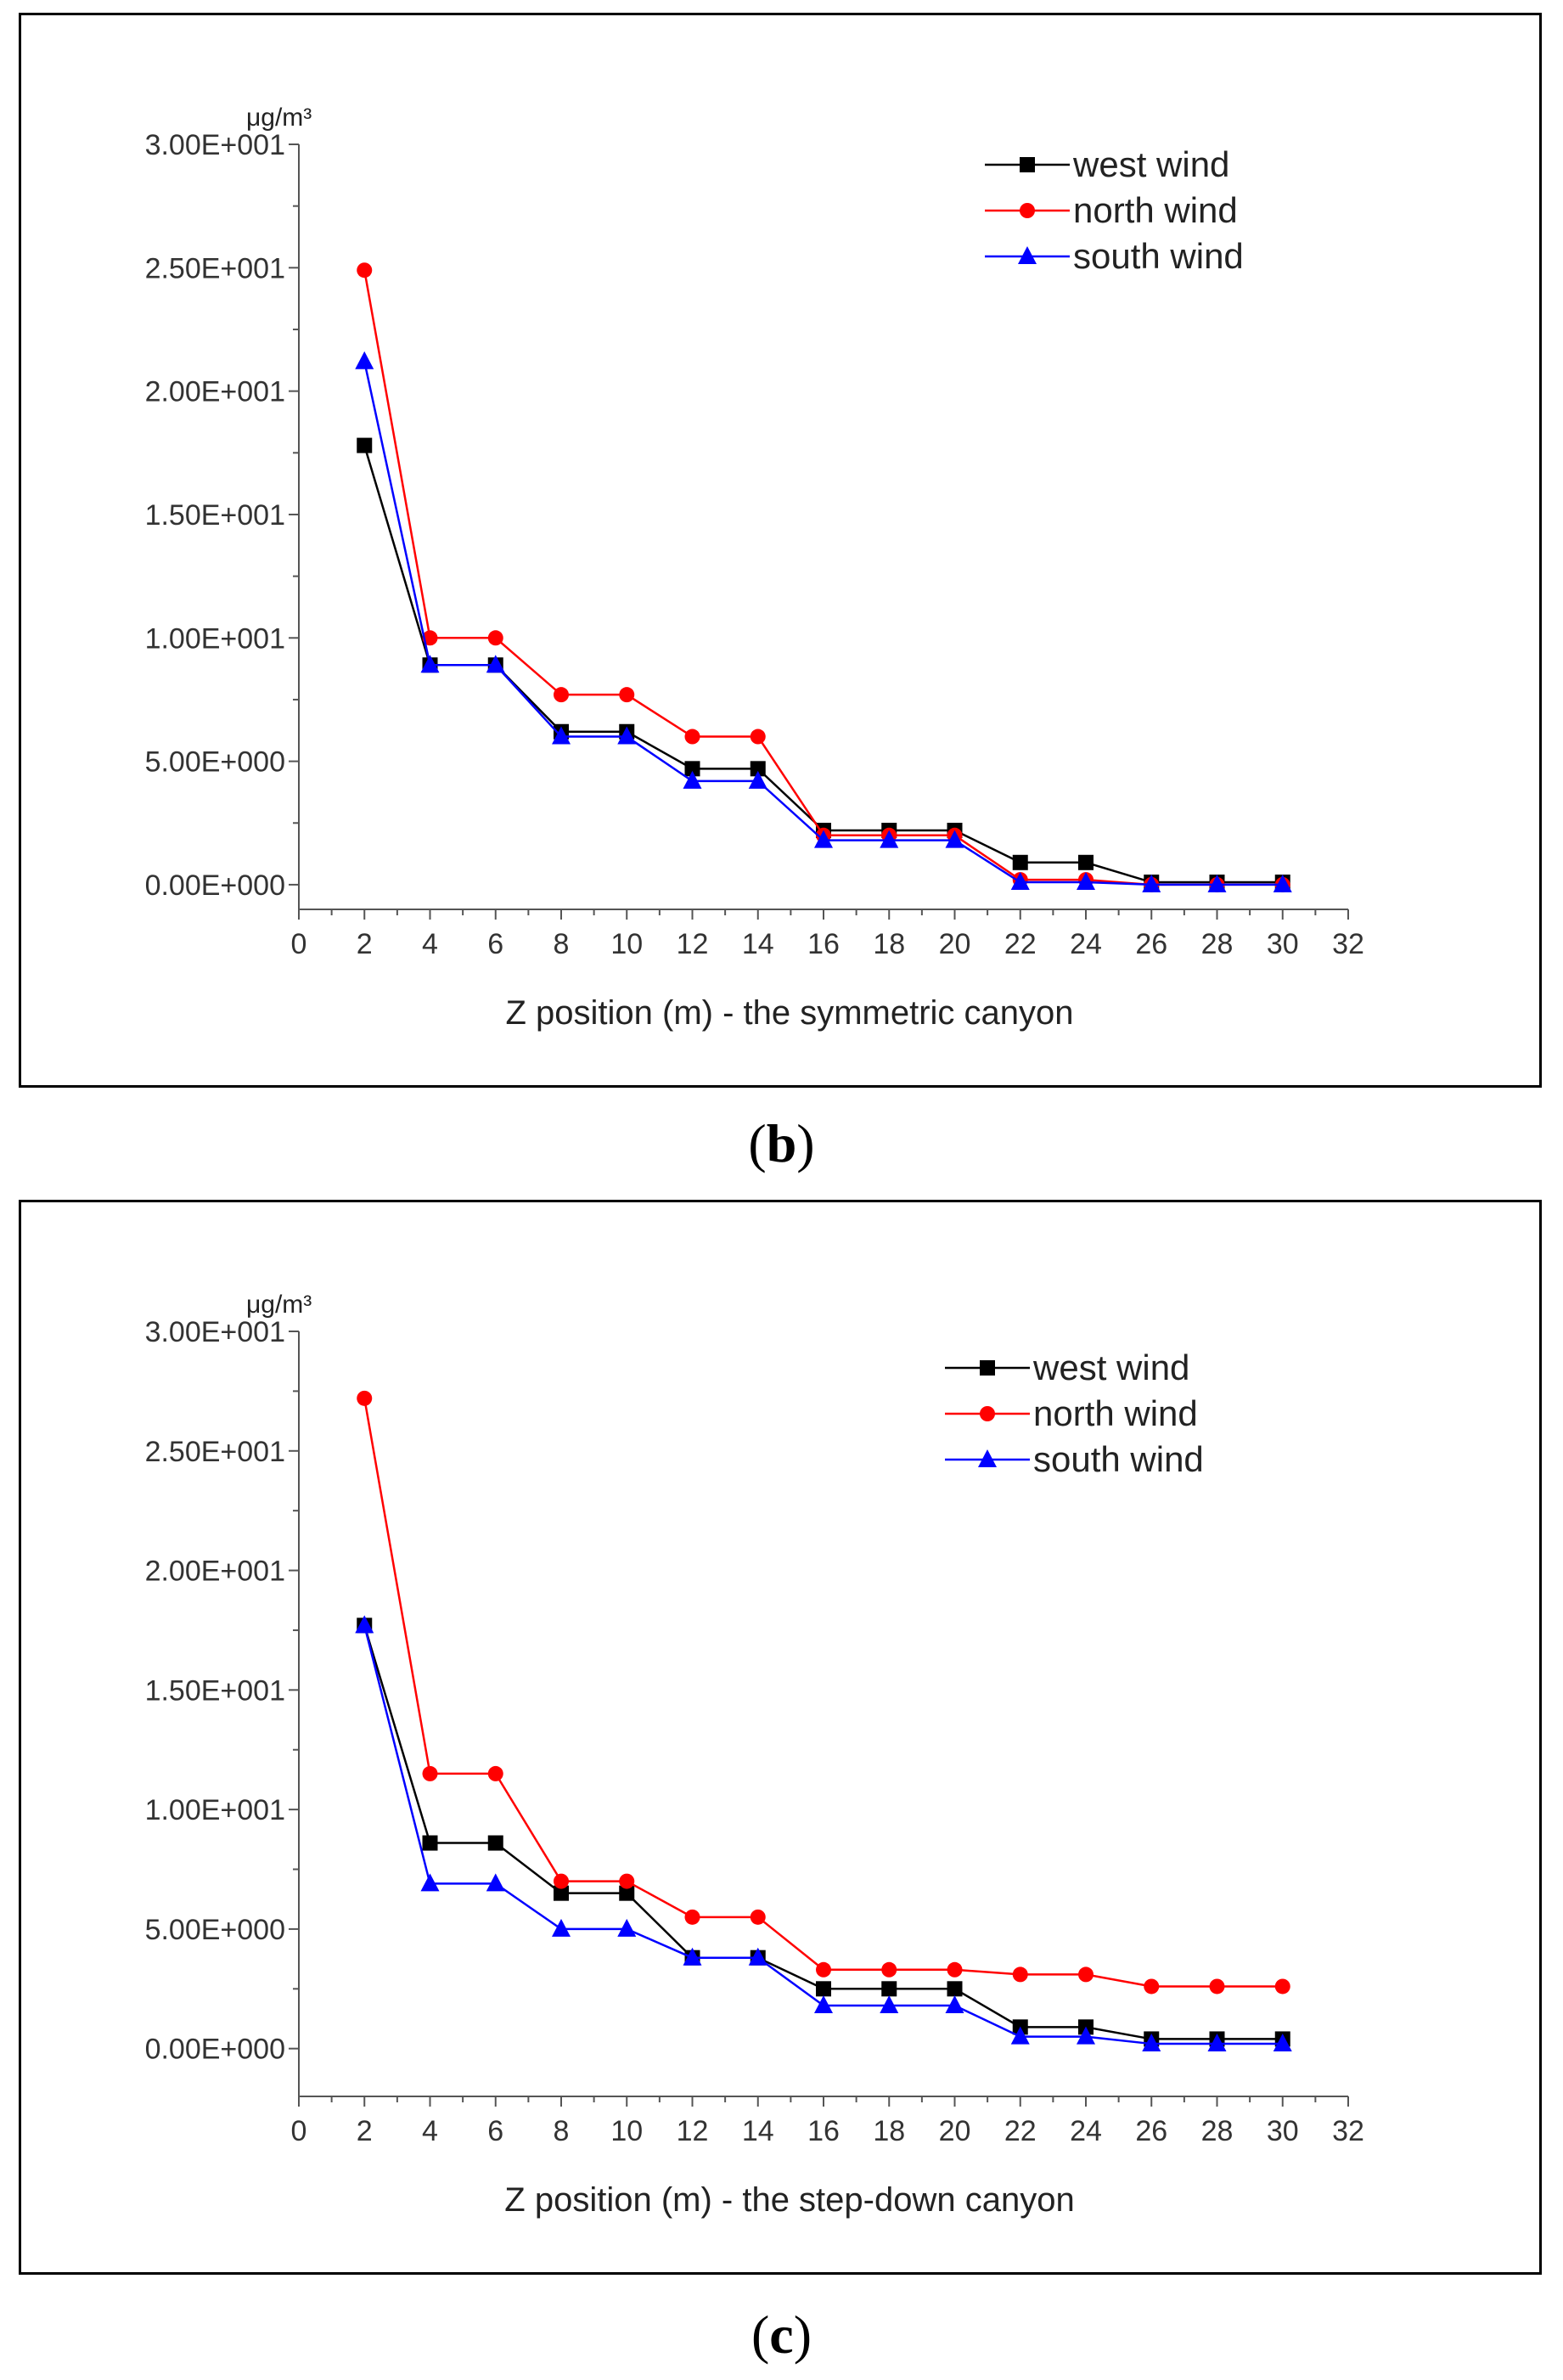 Image resolution: width=1563 pixels, height=2380 pixels. Describe the element at coordinates (215, 1332) in the screenshot. I see `chart-c-y-tick-label: 3.00E+001` at that location.